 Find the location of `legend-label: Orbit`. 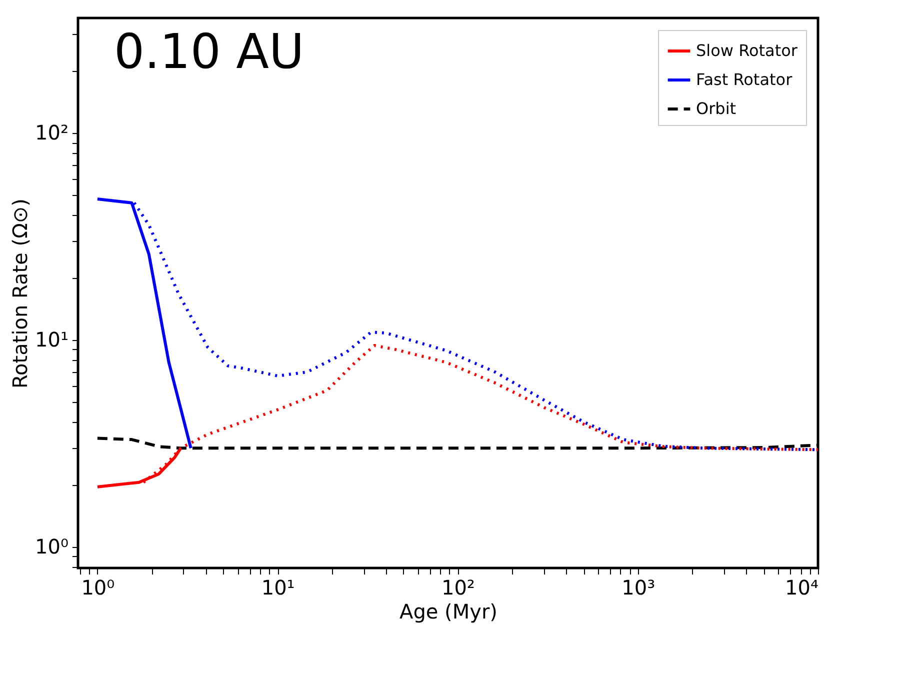

legend-label: Orbit is located at coordinates (716, 108).